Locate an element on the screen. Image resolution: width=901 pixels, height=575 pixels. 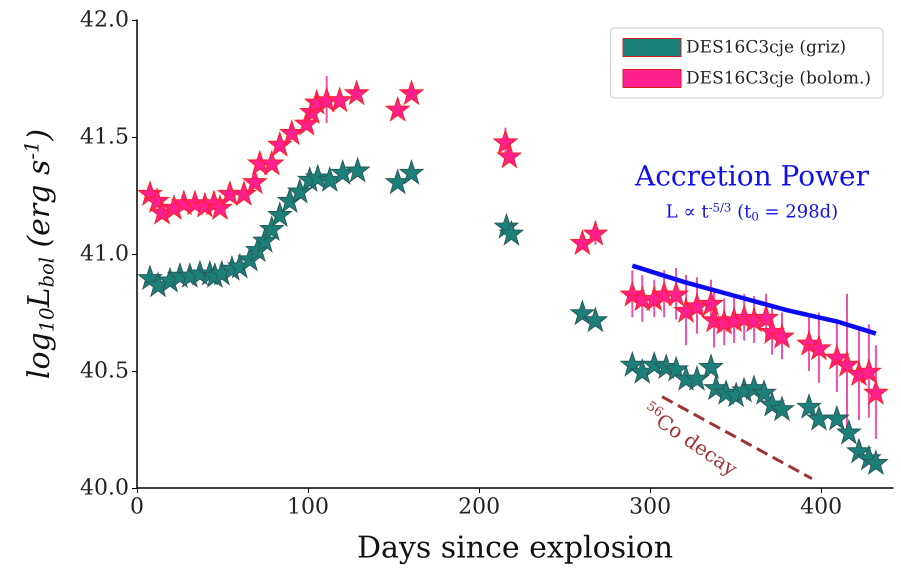
y-tick-label: 40.0 is located at coordinates (104, 488).